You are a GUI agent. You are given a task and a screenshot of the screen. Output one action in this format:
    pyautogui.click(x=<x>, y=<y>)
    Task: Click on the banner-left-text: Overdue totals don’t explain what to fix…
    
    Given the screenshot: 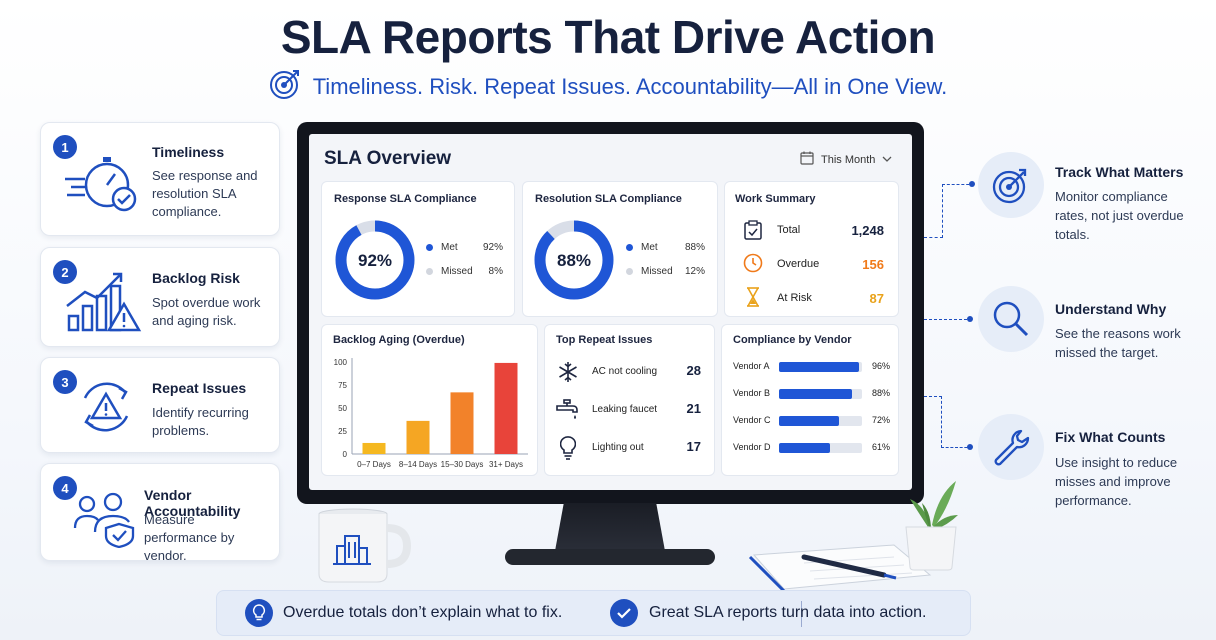 What is the action you would take?
    pyautogui.click(x=423, y=612)
    